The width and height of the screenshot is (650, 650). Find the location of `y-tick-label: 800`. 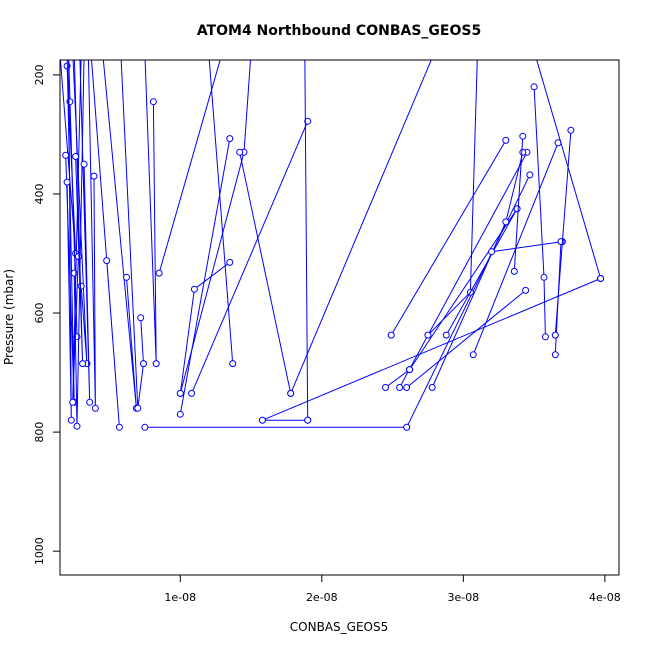

y-tick-label: 800 is located at coordinates (39, 432).